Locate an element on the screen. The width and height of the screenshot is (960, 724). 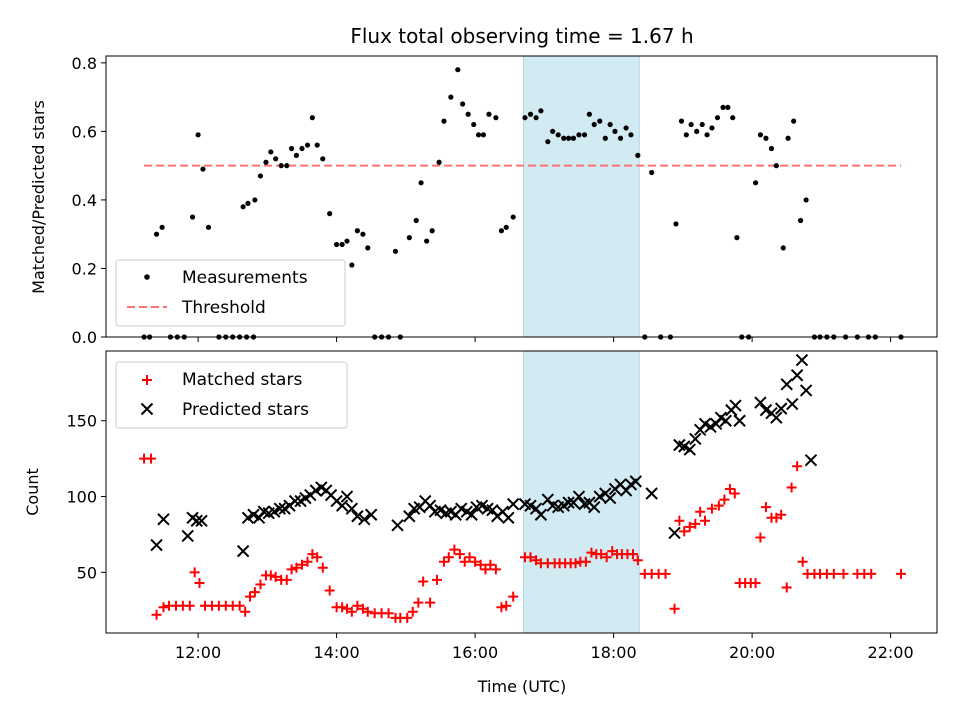
highlight-span-bottom is located at coordinates (581, 492).